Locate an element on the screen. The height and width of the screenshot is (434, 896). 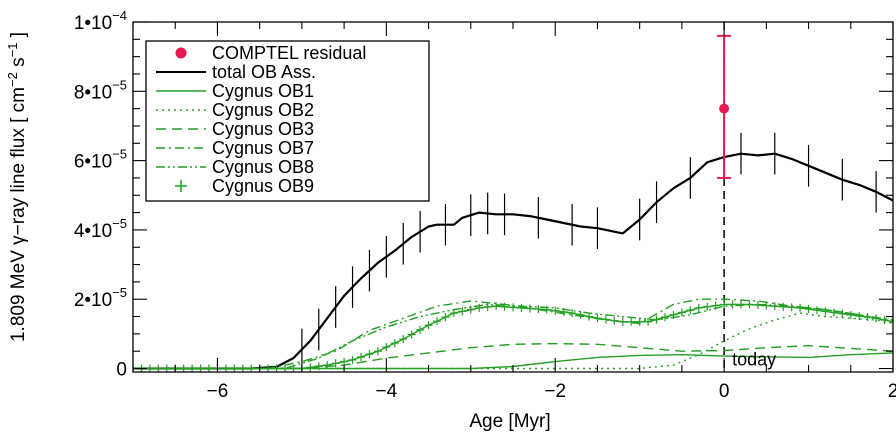
x-tick-label: −6 is located at coordinates (218, 391).